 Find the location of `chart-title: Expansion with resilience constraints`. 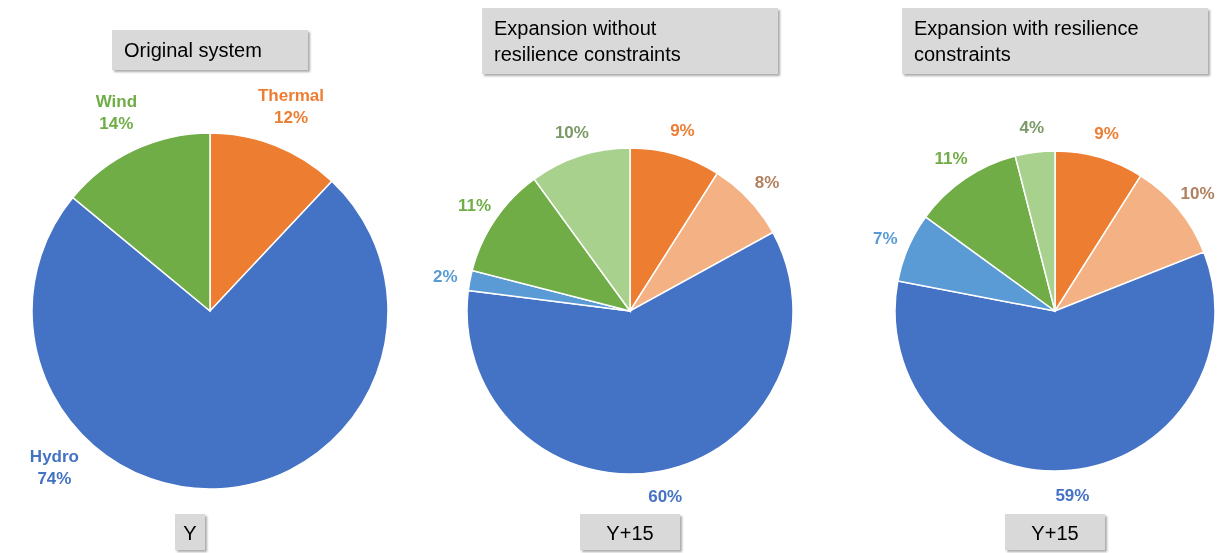

chart-title: Expansion with resilience constraints is located at coordinates (1026, 41).